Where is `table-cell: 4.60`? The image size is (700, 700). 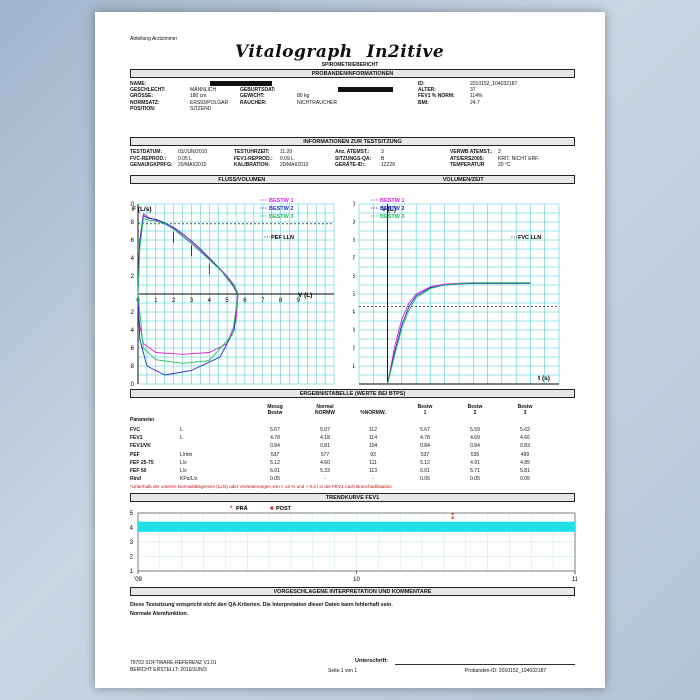 table-cell: 4.60 is located at coordinates (325, 462).